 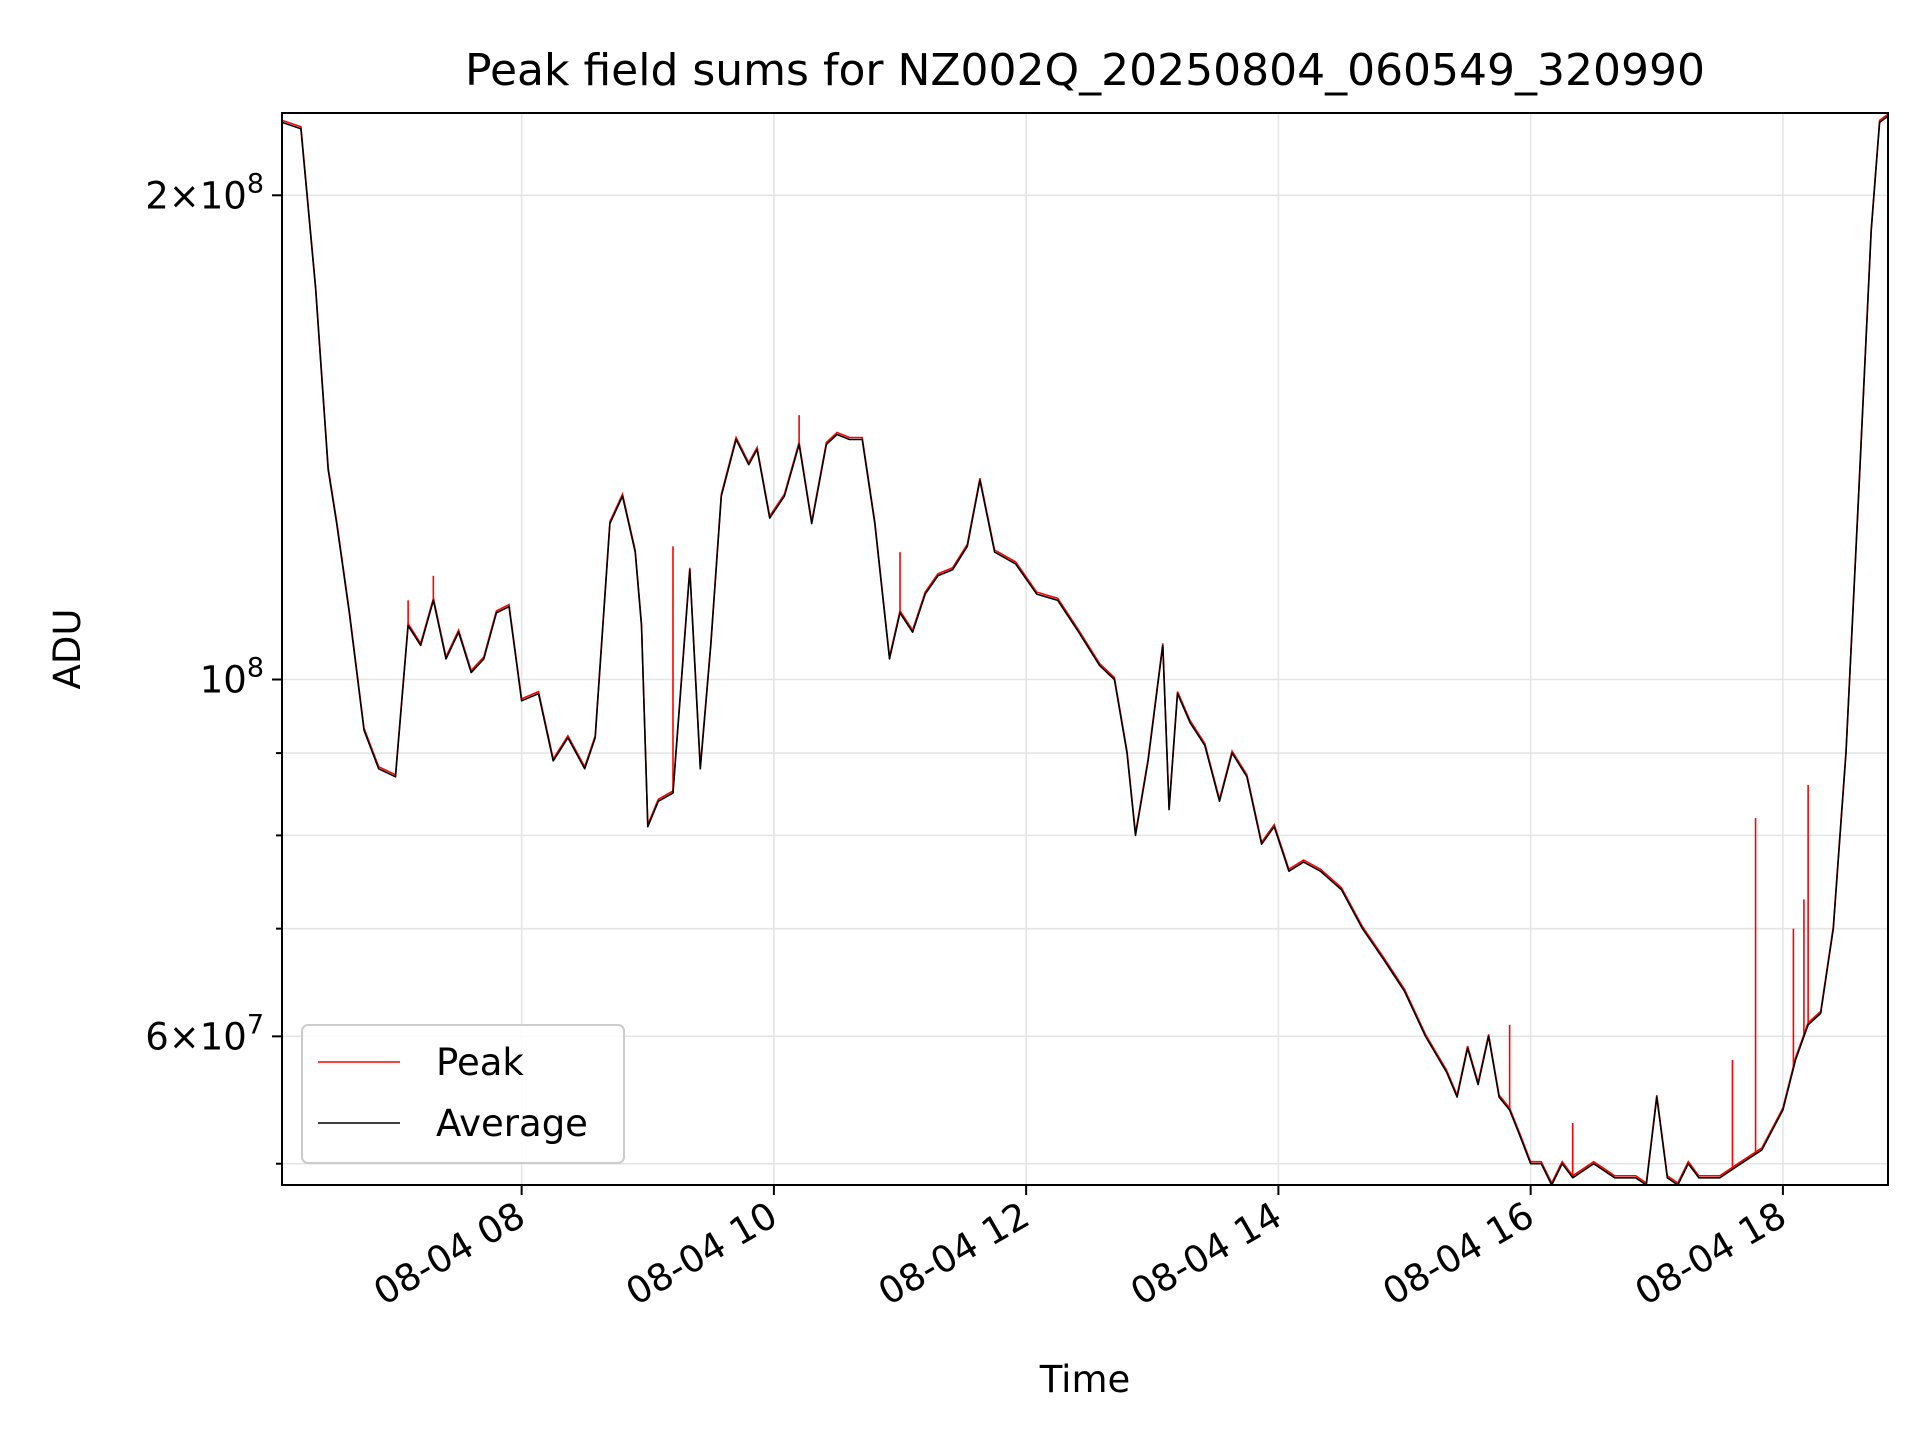 I want to click on legend-box, so click(x=463, y=1094).